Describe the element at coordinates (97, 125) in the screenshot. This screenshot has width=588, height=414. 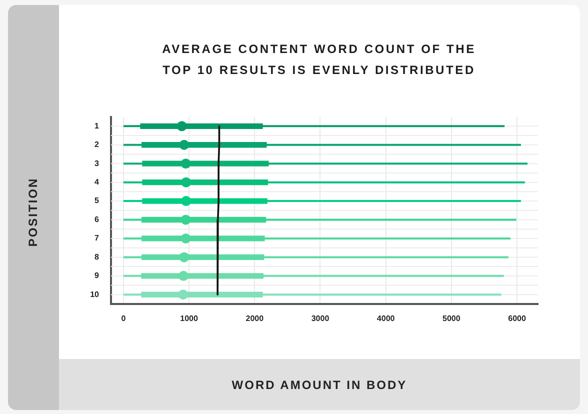
I see `y-tick-label: 1` at that location.